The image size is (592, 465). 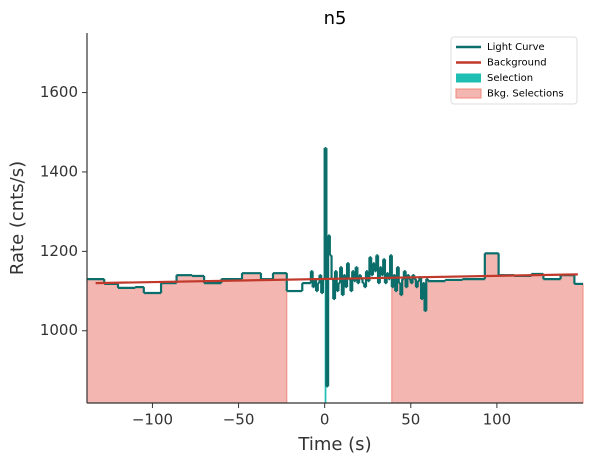 What do you see at coordinates (17, 218) in the screenshot?
I see `y-axis-label: Rate (cnts/s)` at bounding box center [17, 218].